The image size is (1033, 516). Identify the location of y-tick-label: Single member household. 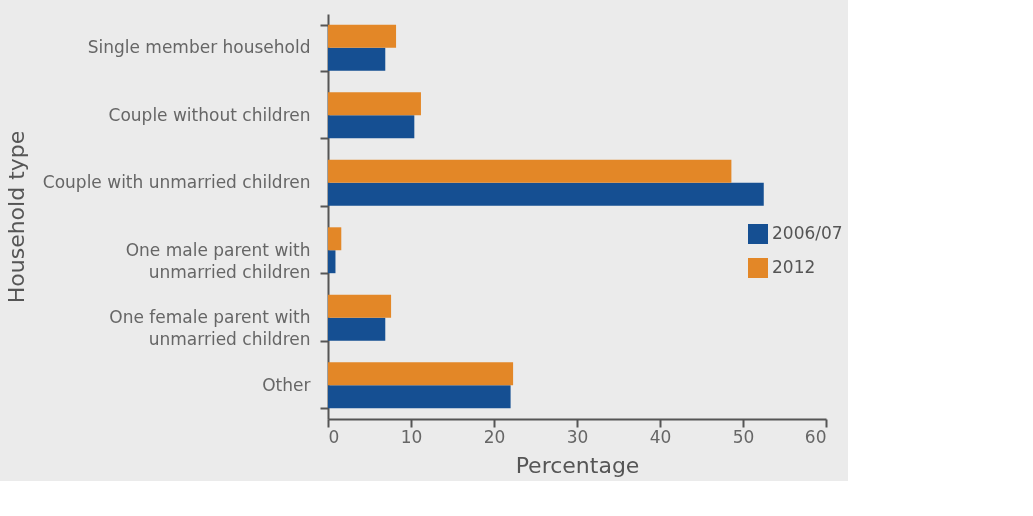
(199, 47).